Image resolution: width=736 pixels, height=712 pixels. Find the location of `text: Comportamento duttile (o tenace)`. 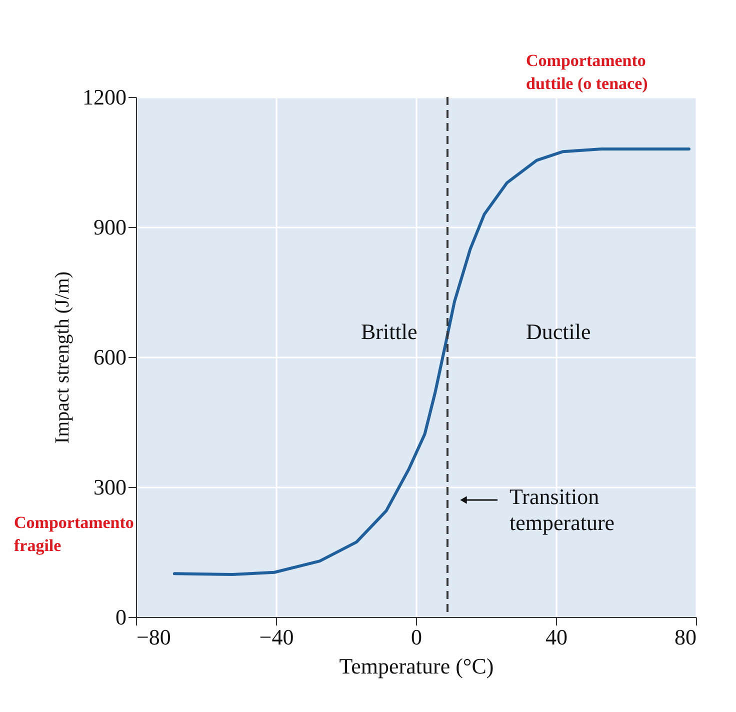

text: Comportamento duttile (o tenace) is located at coordinates (587, 72).